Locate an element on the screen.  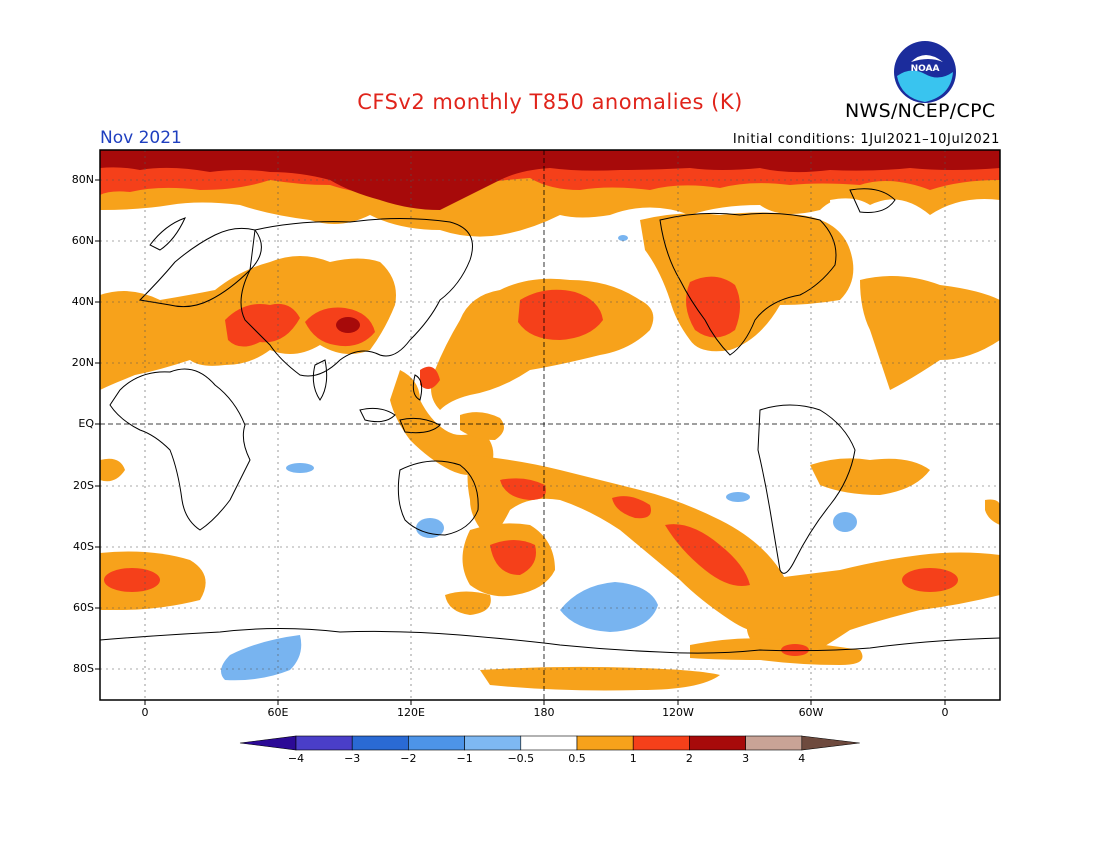
anomaly-tasman is located at coordinates (500, 569).